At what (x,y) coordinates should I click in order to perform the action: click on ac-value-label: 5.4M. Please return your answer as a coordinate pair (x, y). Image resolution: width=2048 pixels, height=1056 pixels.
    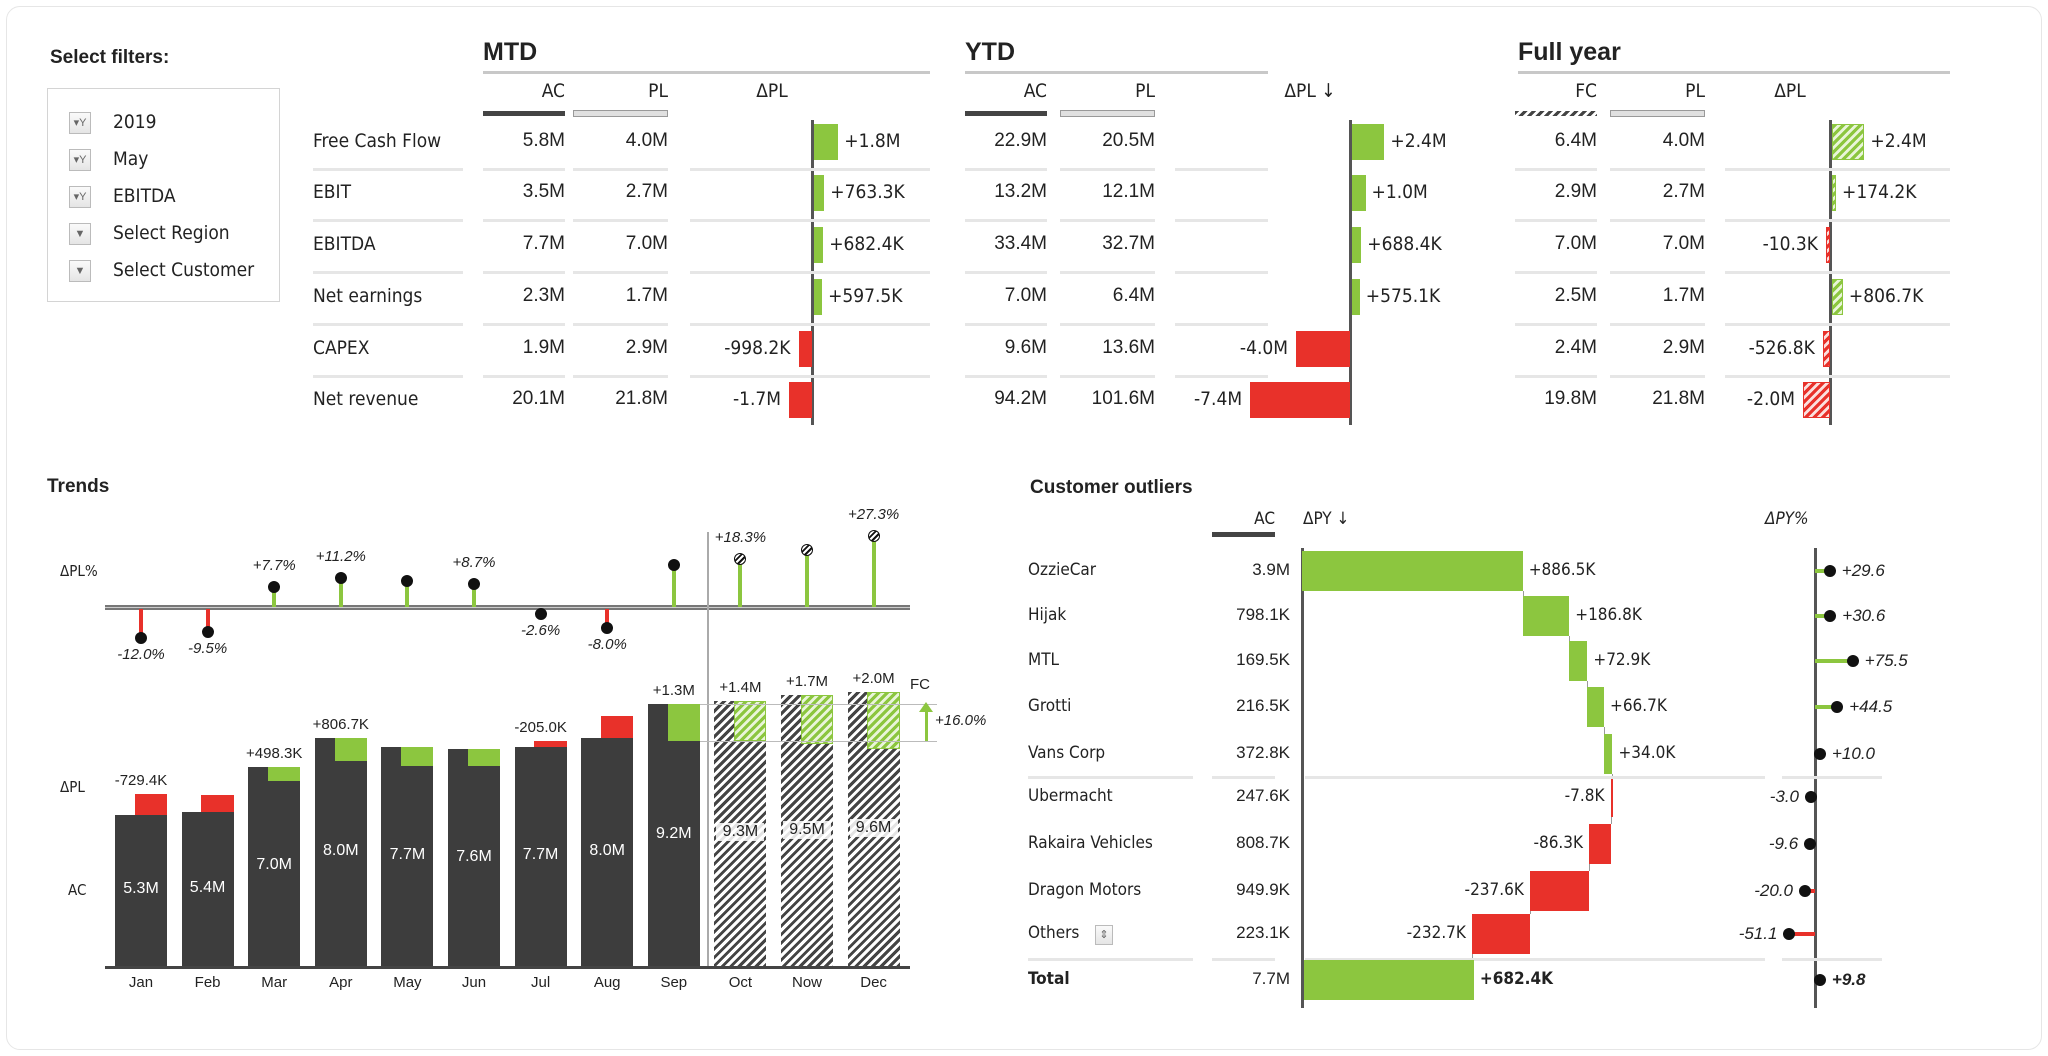
    Looking at the image, I should click on (207, 888).